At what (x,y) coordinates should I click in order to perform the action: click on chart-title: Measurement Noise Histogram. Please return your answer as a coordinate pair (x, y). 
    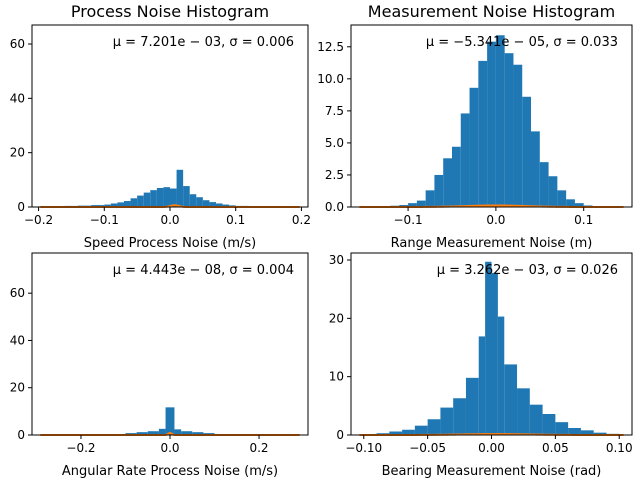
    Looking at the image, I should click on (491, 11).